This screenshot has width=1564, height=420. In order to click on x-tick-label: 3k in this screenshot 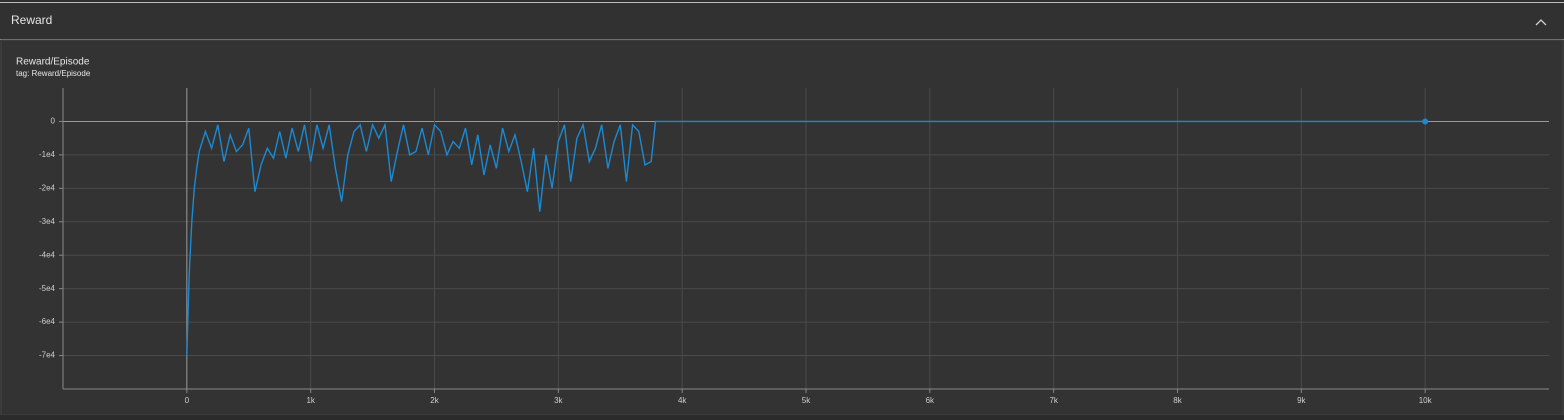, I will do `click(558, 400)`.